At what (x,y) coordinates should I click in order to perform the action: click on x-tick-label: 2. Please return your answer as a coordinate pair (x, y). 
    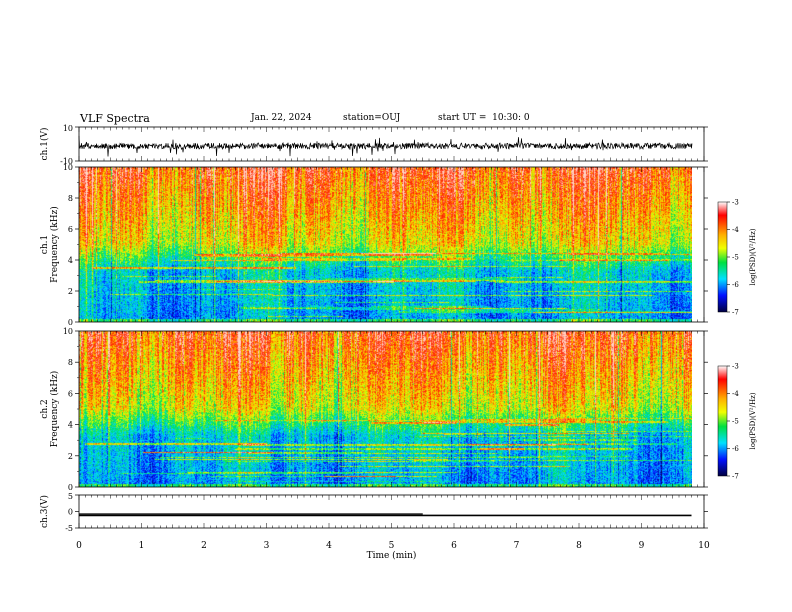
    Looking at the image, I should click on (204, 546).